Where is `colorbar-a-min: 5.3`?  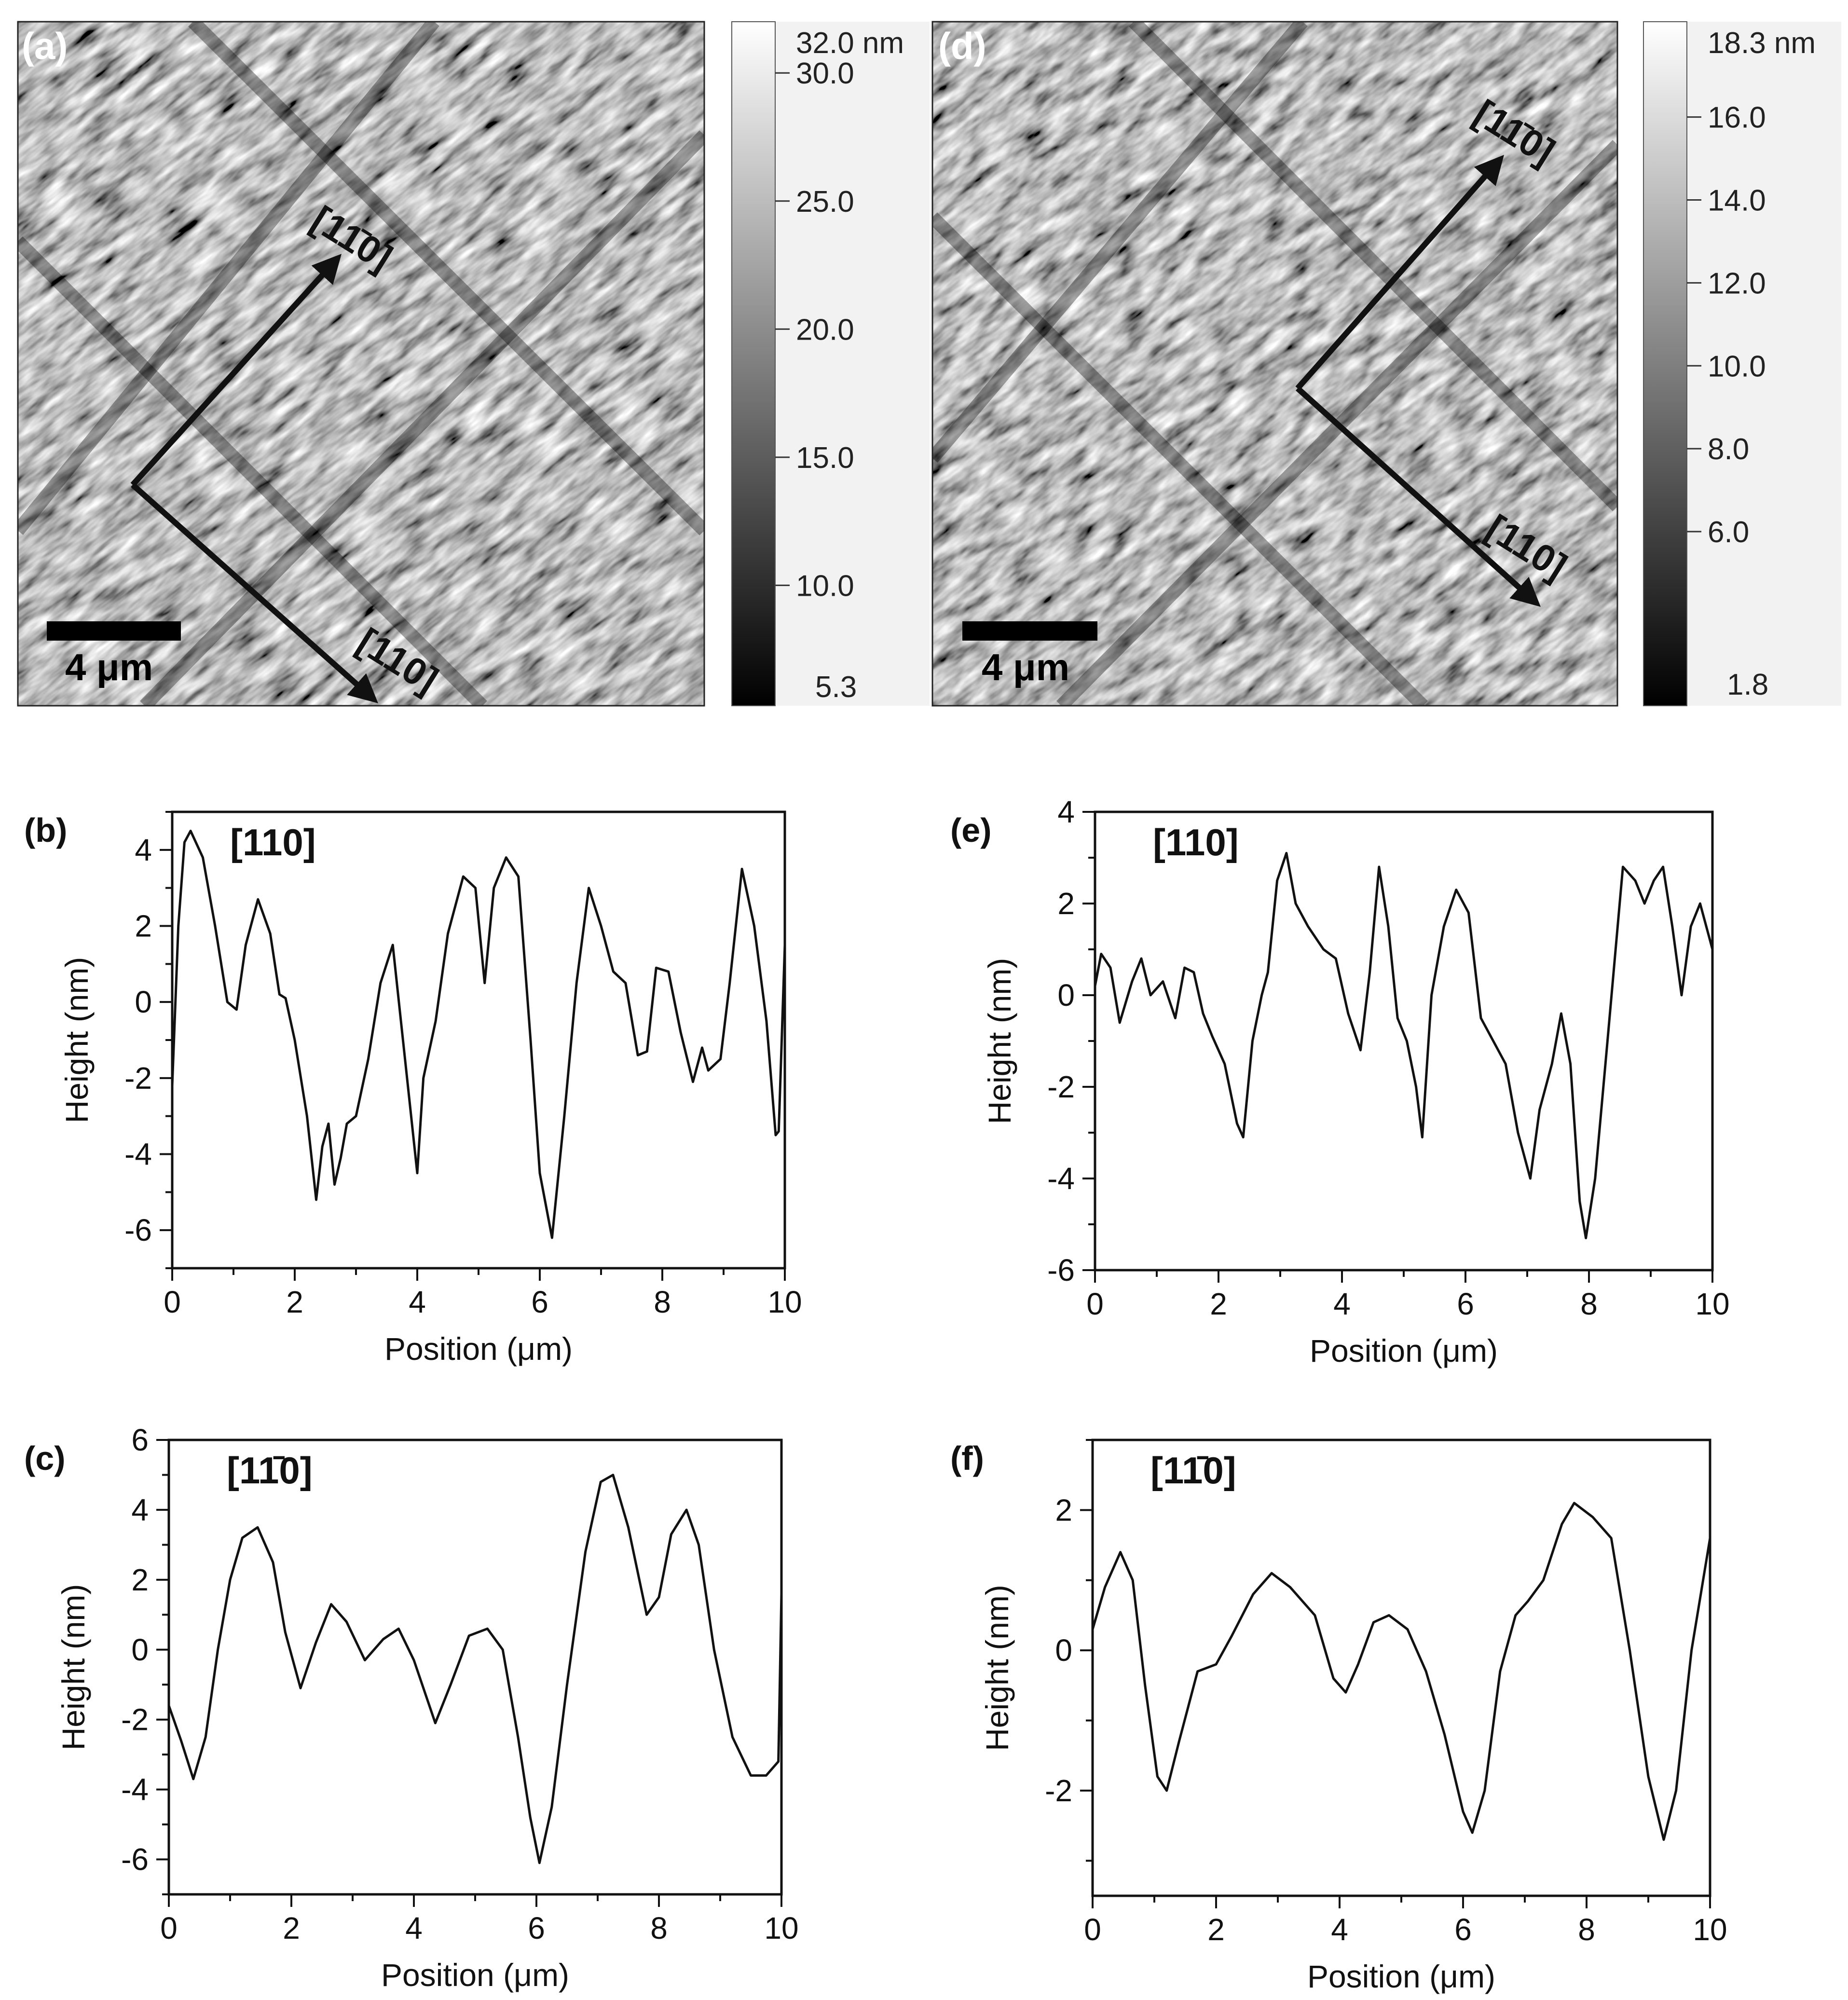 colorbar-a-min: 5.3 is located at coordinates (836, 687).